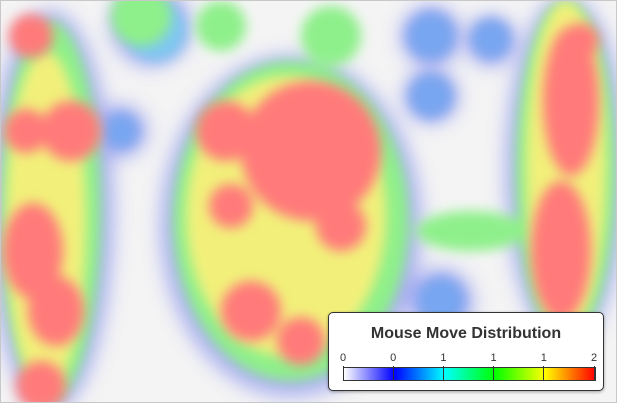  What do you see at coordinates (466, 333) in the screenshot?
I see `legend-title: Mouse Move Distribution` at bounding box center [466, 333].